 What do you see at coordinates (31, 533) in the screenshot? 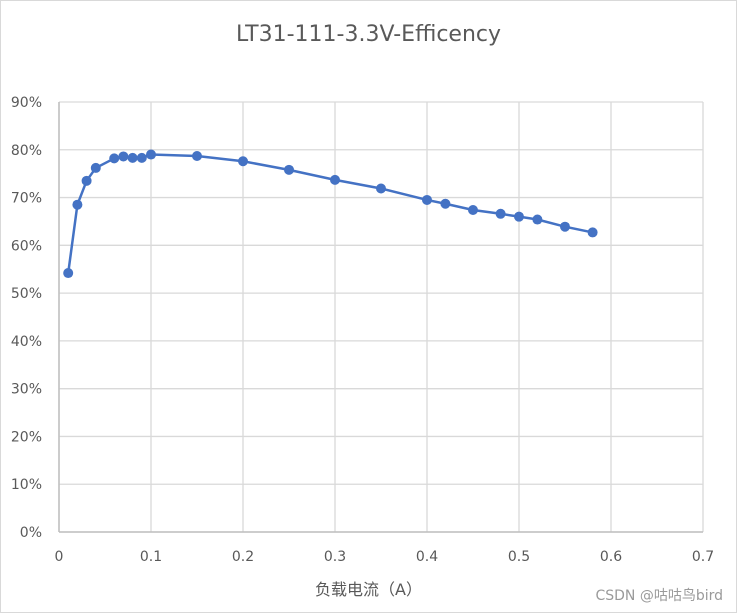
I see `y-tick-label: 0%` at bounding box center [31, 533].